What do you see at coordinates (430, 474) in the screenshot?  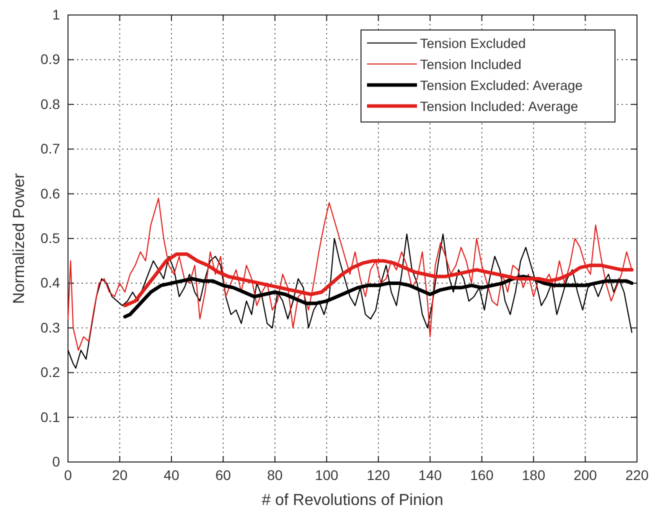 I see `x-tick-label: 140` at bounding box center [430, 474].